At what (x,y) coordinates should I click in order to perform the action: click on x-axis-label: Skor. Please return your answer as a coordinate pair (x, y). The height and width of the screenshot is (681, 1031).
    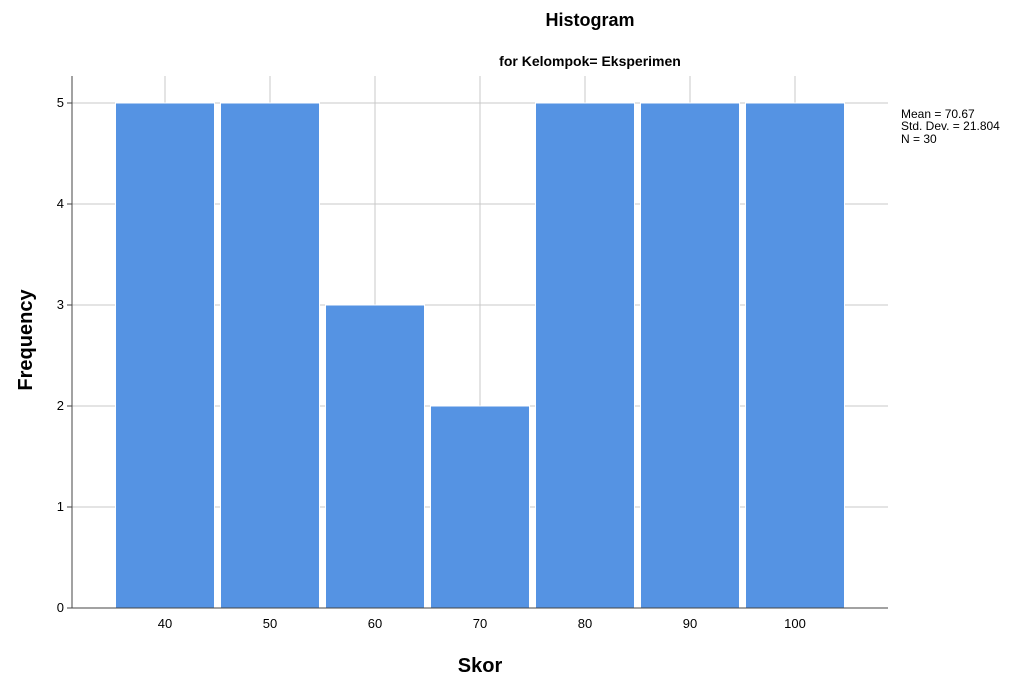
    Looking at the image, I should click on (480, 666).